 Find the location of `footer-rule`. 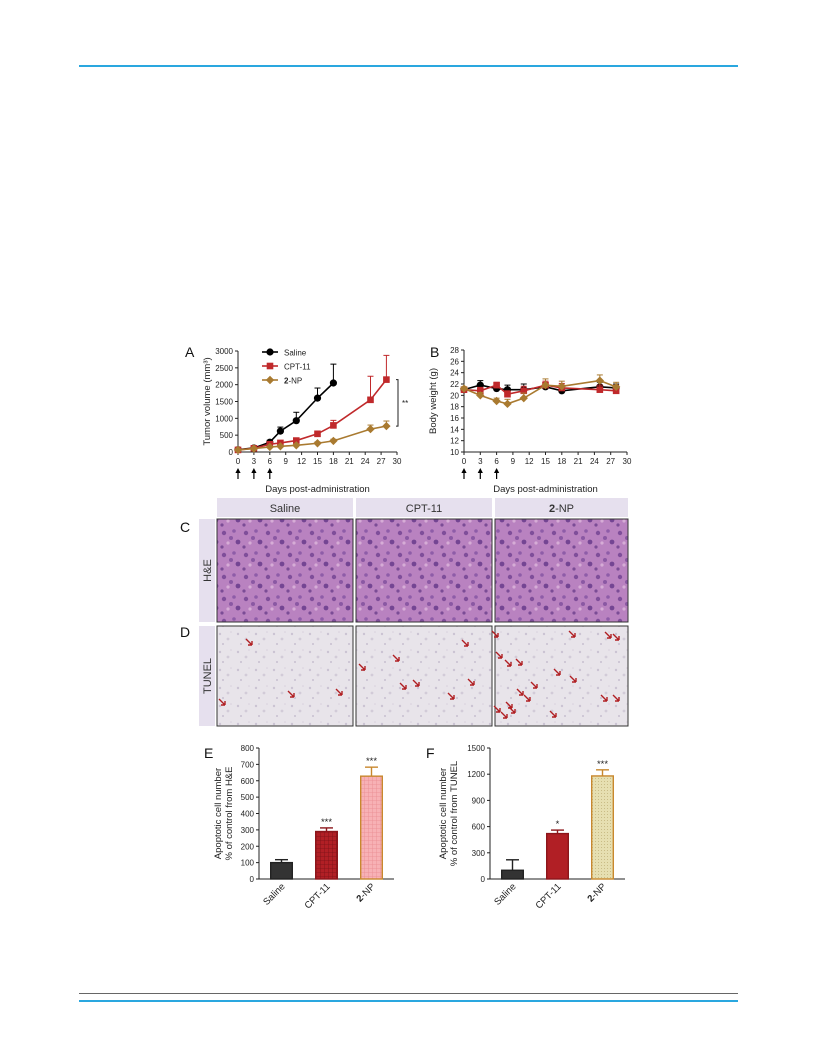

footer-rule is located at coordinates (408, 1001).